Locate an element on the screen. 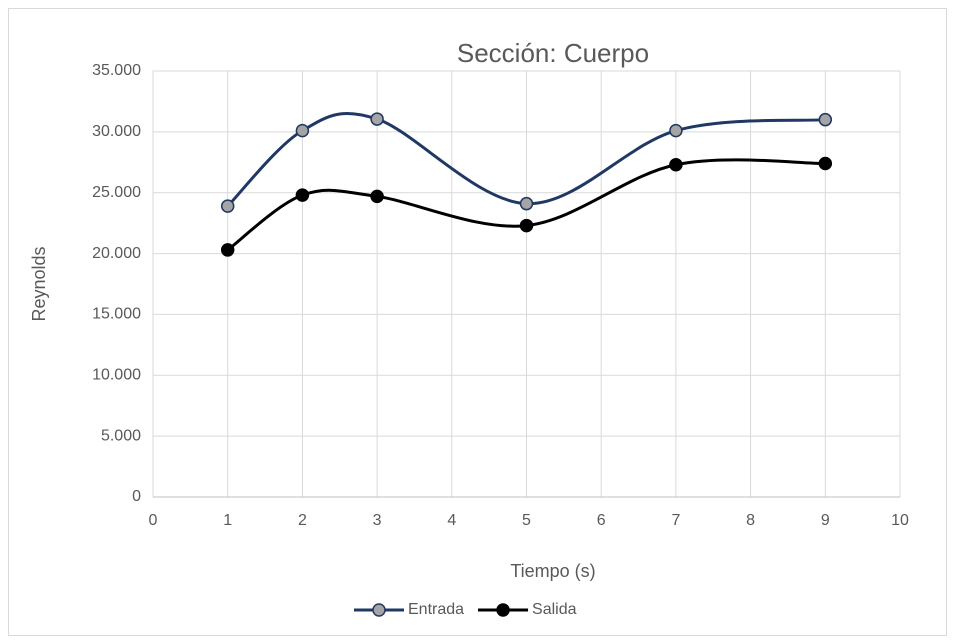  x-tick-label: 10 is located at coordinates (900, 520).